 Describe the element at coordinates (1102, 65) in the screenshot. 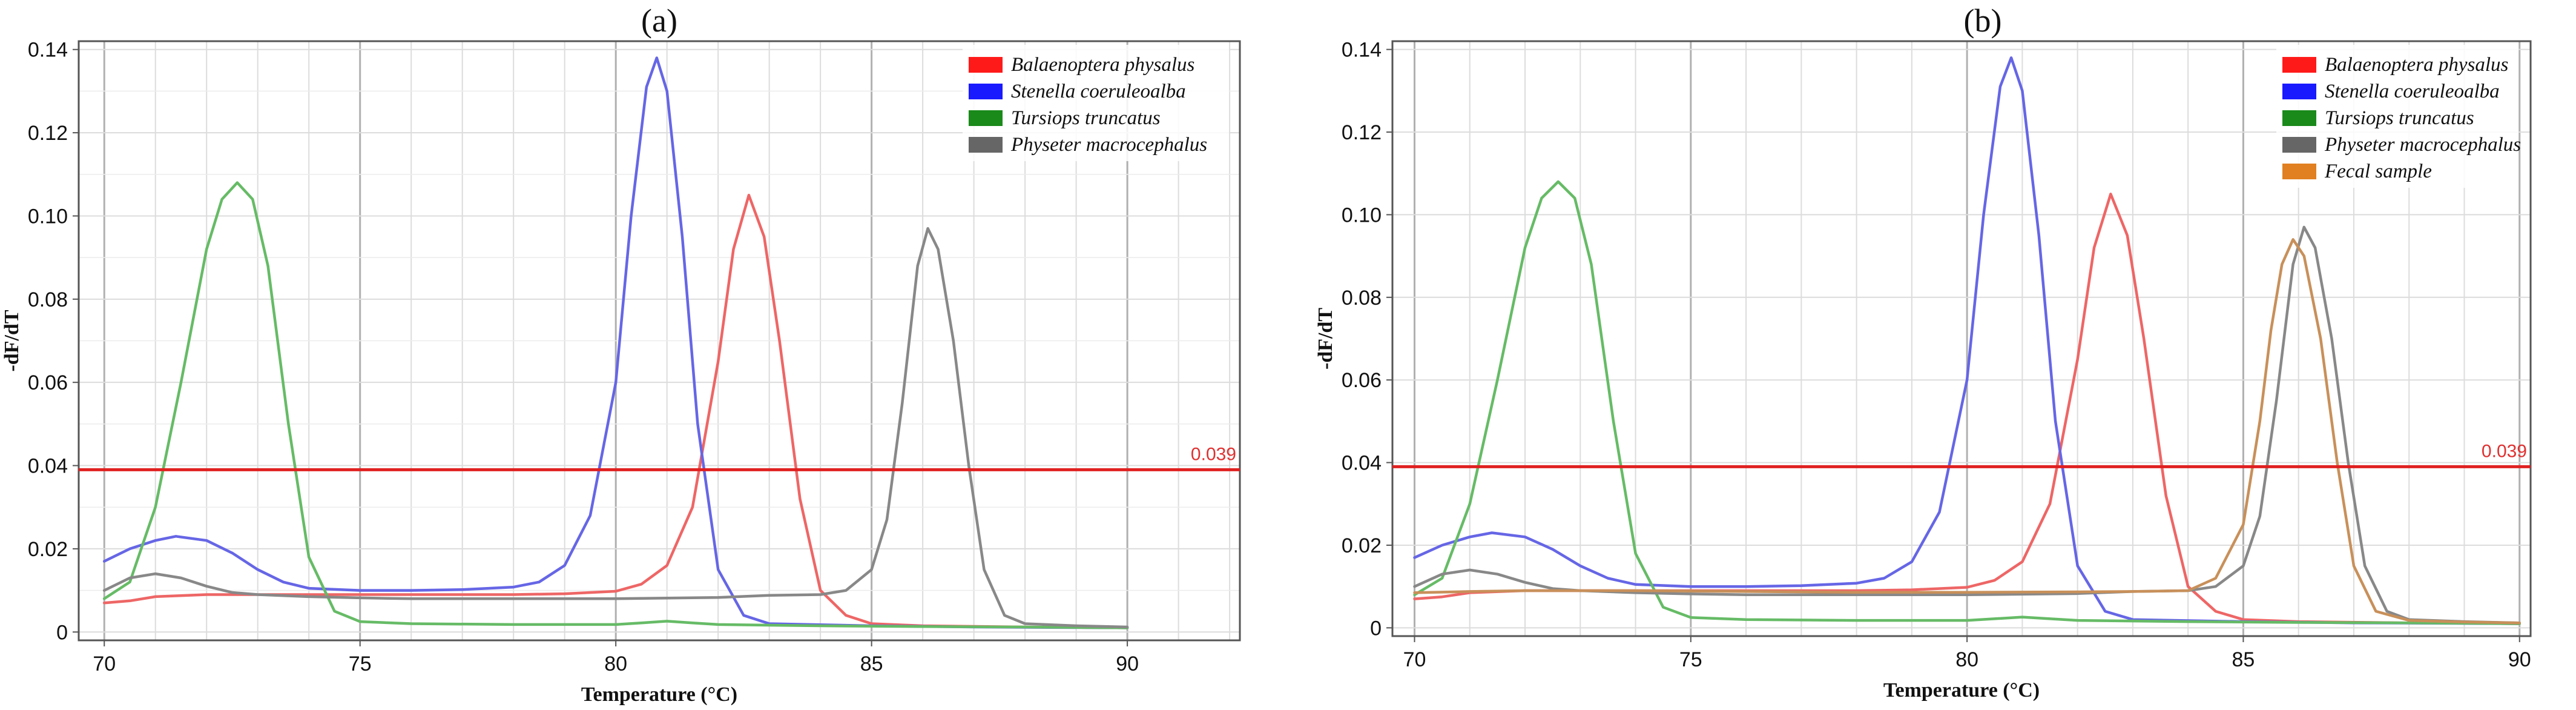

I see `panel-a-legend-label-balaenoptera-physalus: Balaenoptera physalus` at that location.